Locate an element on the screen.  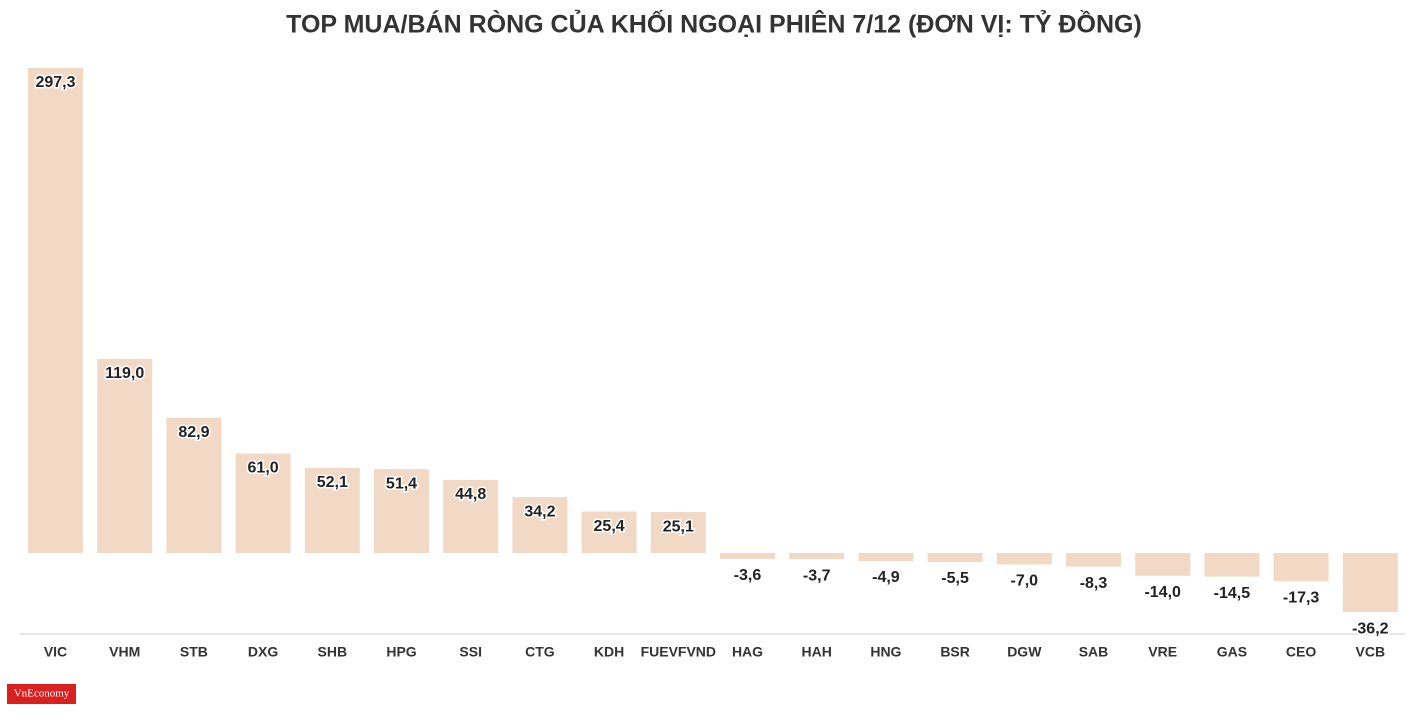
x-tick-label: KDH is located at coordinates (609, 652).